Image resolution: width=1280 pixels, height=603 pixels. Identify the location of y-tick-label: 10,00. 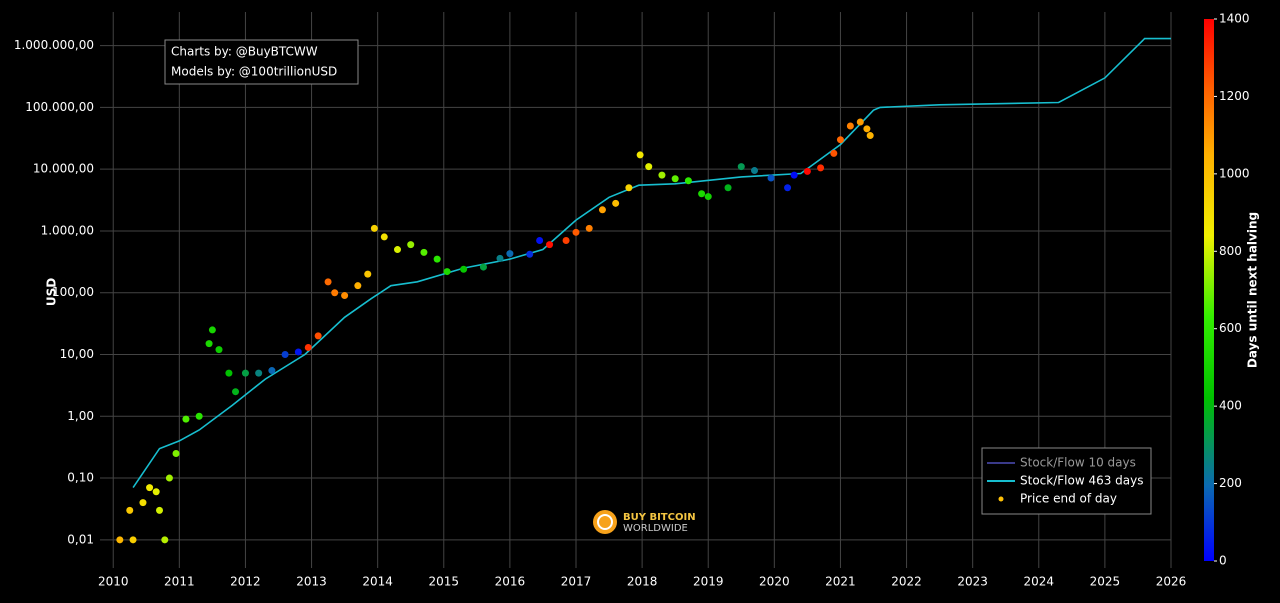
(77, 354).